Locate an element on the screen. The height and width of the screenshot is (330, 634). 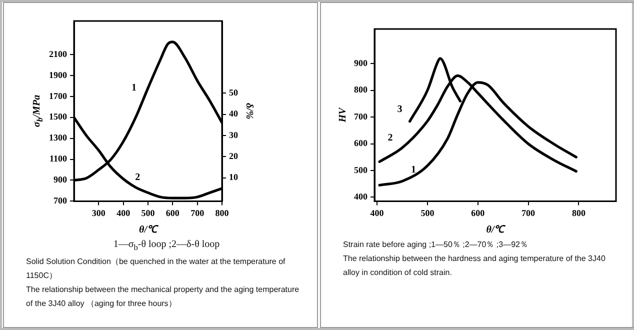
y-axis-title: HV is located at coordinates (343, 115).